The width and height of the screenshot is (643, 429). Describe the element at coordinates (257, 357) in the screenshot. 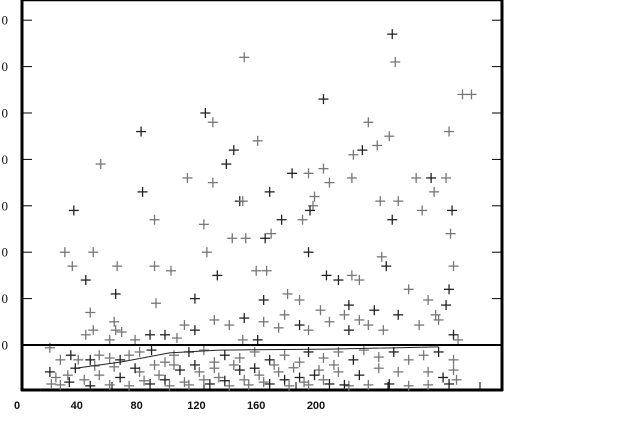

I see `trend-line` at that location.